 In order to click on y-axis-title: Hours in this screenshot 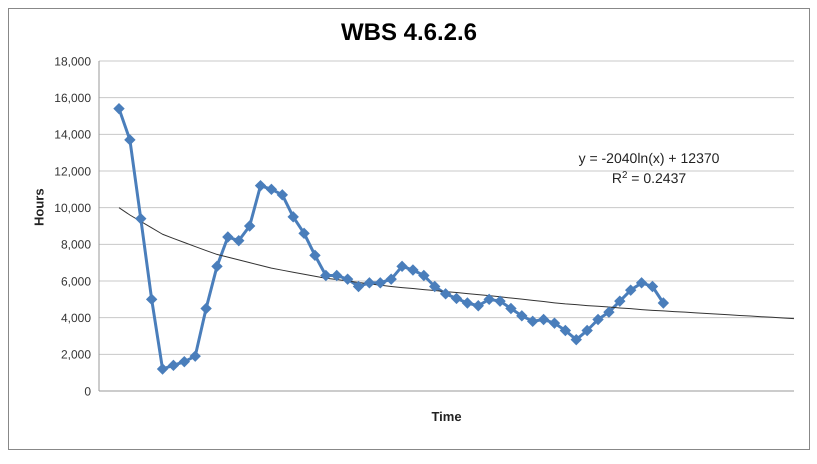, I will do `click(39, 207)`.